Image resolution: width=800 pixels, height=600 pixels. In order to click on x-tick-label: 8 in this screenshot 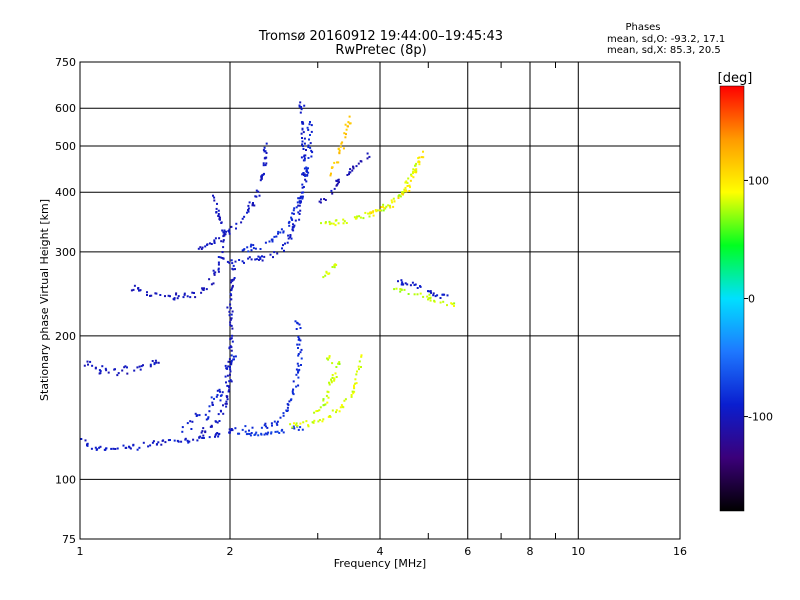, I will do `click(530, 551)`.